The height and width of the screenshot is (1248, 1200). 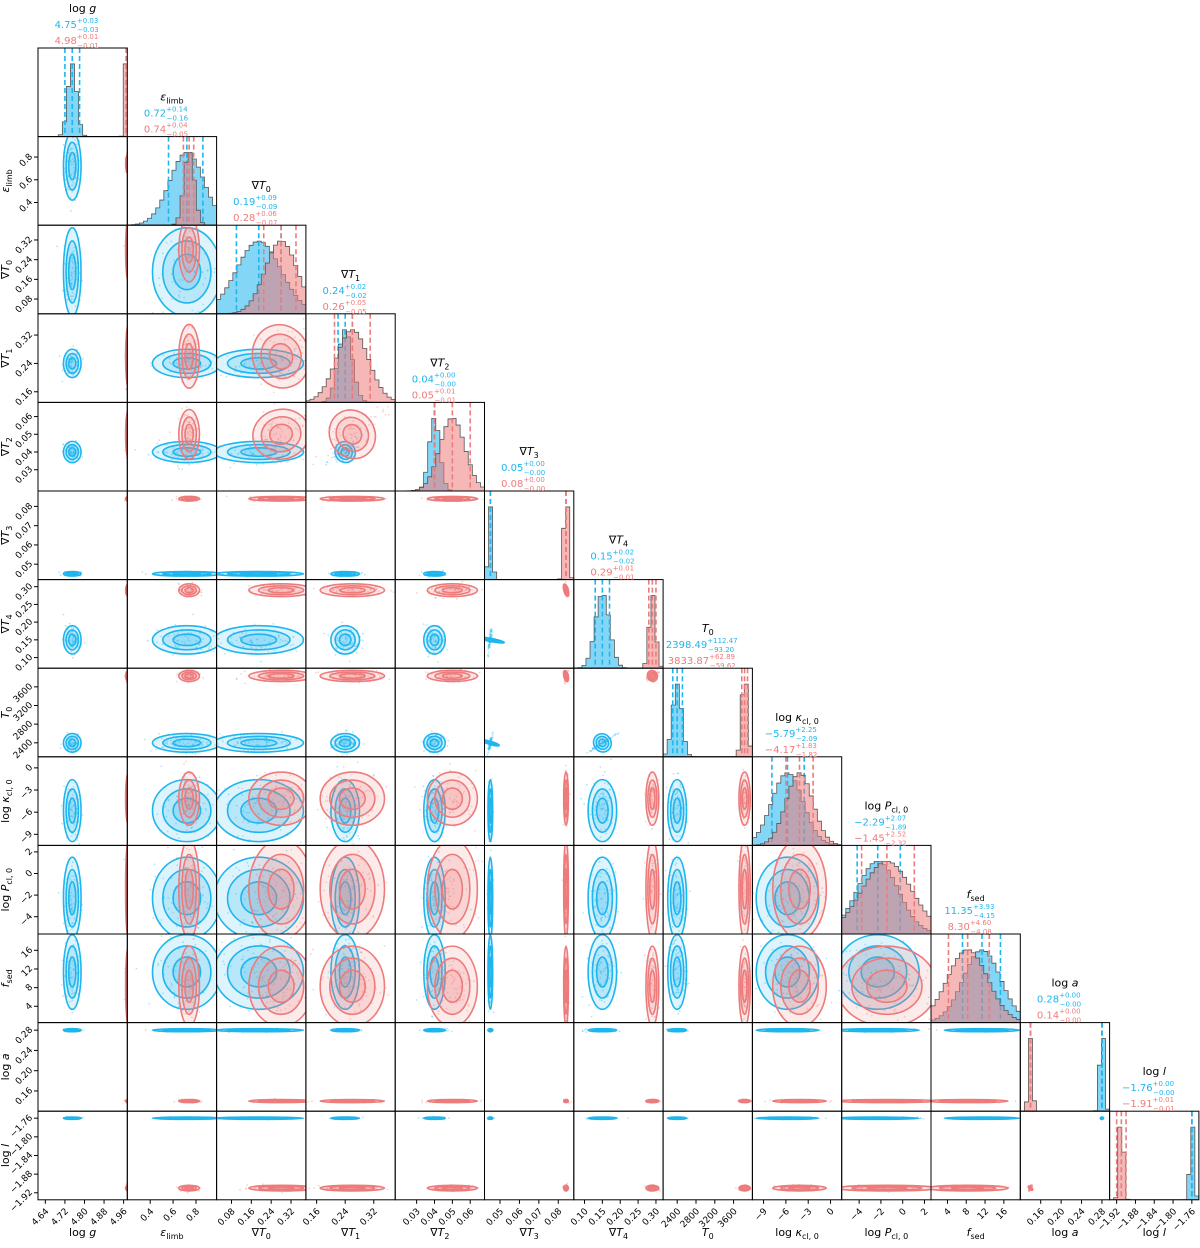 I want to click on panel-dT0-logg, so click(x=85, y=268).